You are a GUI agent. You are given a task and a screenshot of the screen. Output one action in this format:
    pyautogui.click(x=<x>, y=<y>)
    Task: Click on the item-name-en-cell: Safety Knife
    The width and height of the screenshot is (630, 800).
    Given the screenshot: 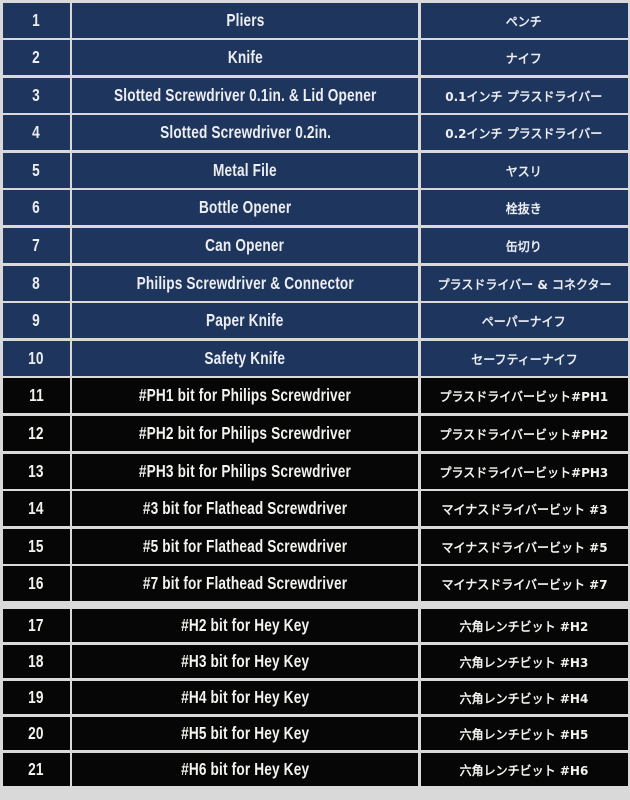 What is the action you would take?
    pyautogui.click(x=245, y=358)
    